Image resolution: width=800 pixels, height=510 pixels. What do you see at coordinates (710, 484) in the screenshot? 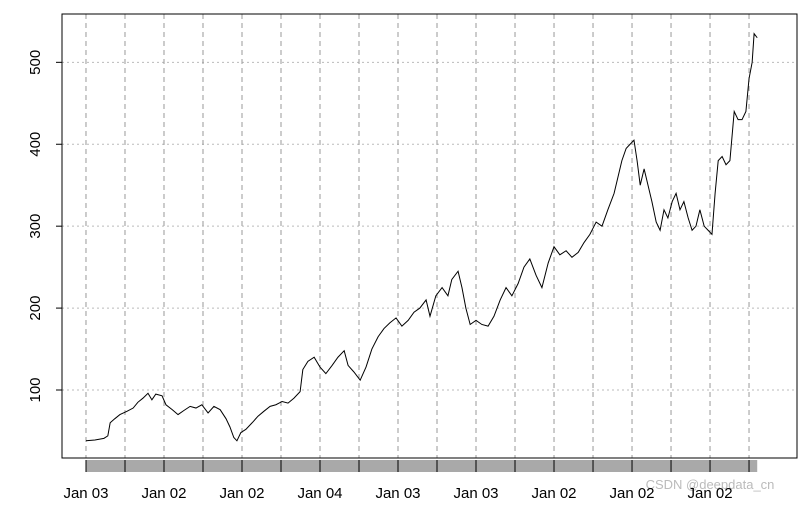
I see `watermark: CSDN @deepdata_cn` at bounding box center [710, 484].